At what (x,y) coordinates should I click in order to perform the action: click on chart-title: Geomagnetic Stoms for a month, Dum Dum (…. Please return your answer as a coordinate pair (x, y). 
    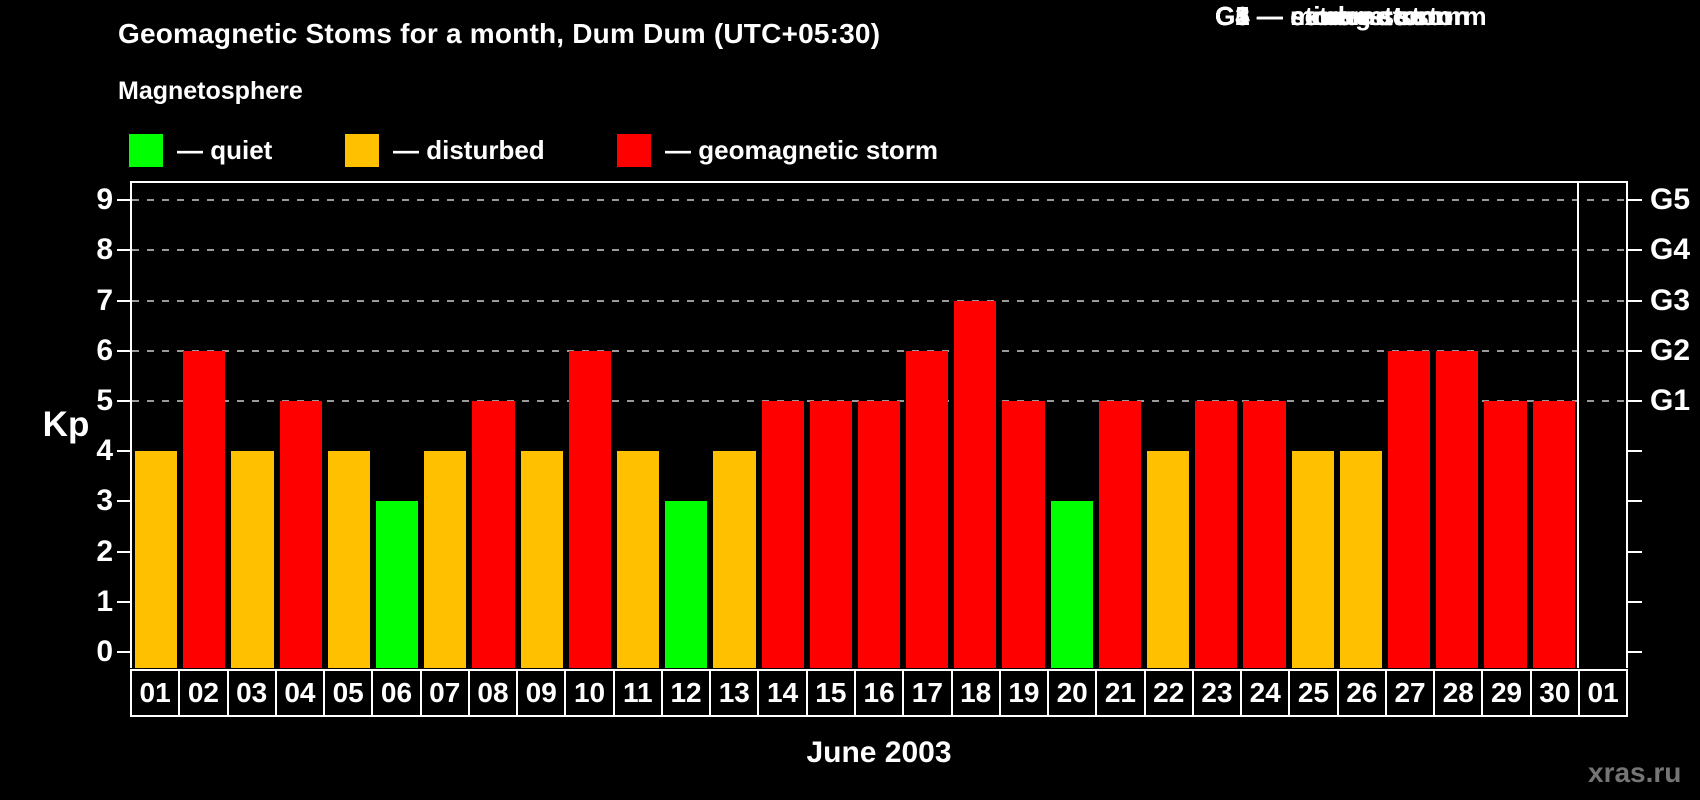
    Looking at the image, I should click on (499, 33).